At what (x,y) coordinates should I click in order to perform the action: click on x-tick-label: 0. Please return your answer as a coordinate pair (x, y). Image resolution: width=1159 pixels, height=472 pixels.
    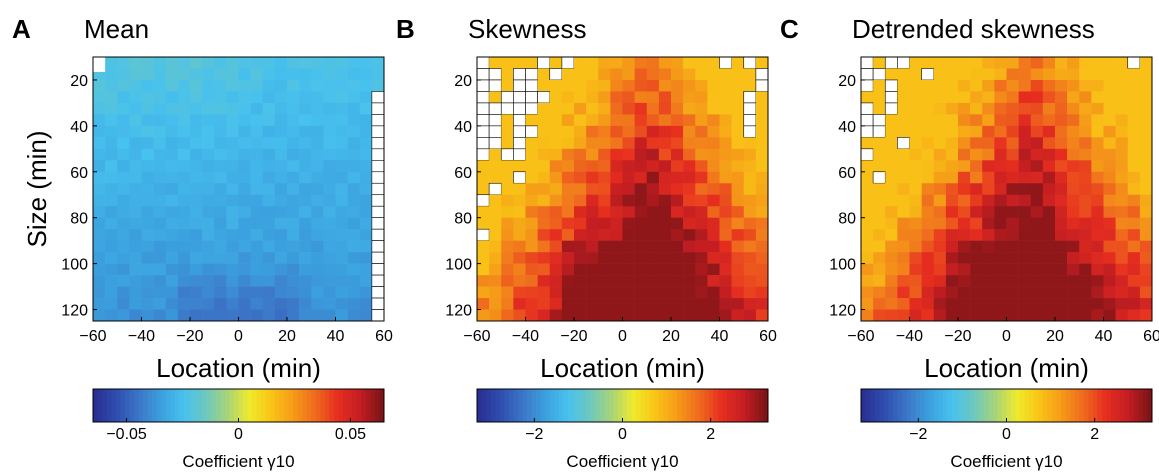
    Looking at the image, I should click on (622, 336).